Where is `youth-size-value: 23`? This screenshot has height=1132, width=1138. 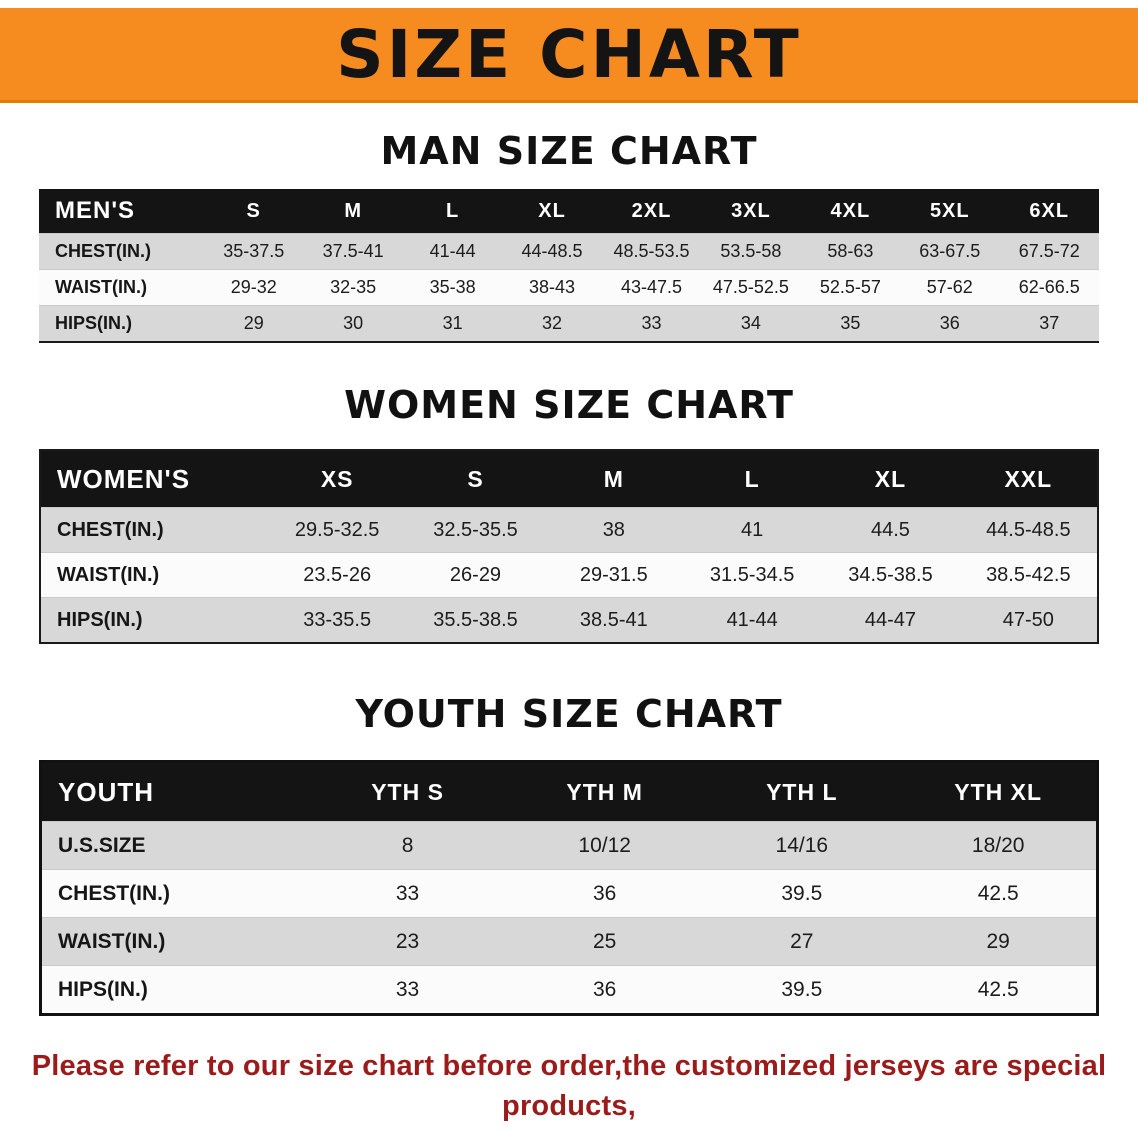 youth-size-value: 23 is located at coordinates (407, 941).